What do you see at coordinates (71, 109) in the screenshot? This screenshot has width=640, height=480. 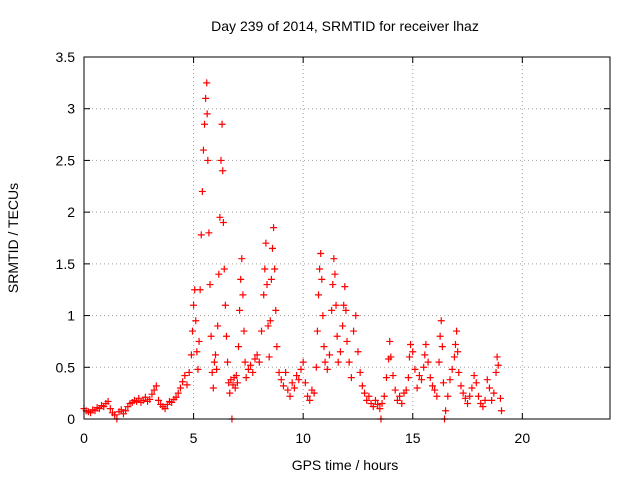 I see `y-tick-label: 3` at bounding box center [71, 109].